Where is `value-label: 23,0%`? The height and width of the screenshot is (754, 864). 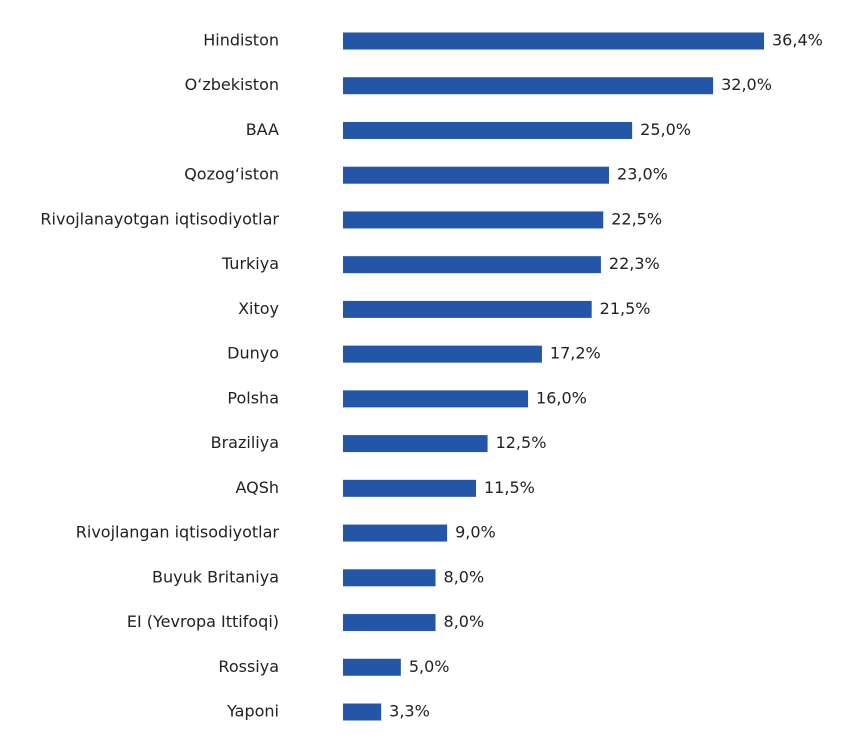
value-label: 23,0% is located at coordinates (642, 174).